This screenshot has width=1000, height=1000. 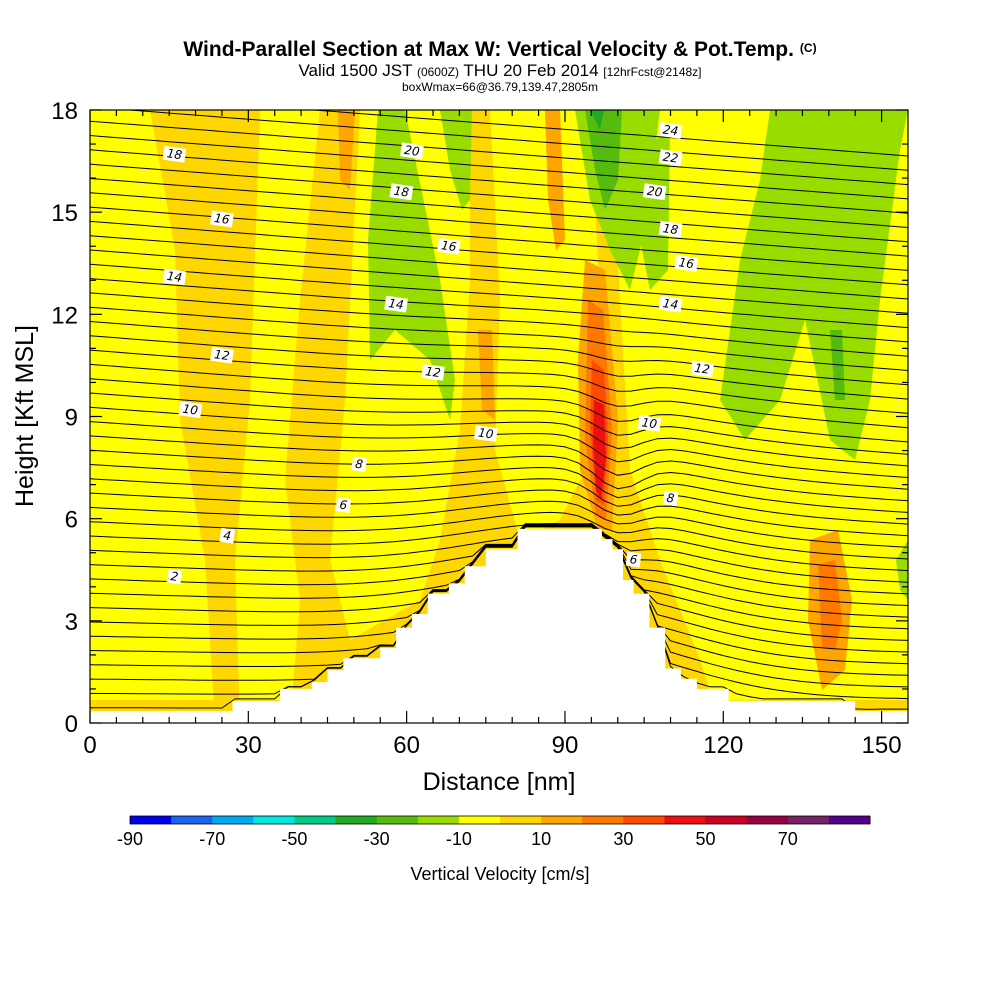 What do you see at coordinates (671, 498) in the screenshot?
I see `contour-label: 8` at bounding box center [671, 498].